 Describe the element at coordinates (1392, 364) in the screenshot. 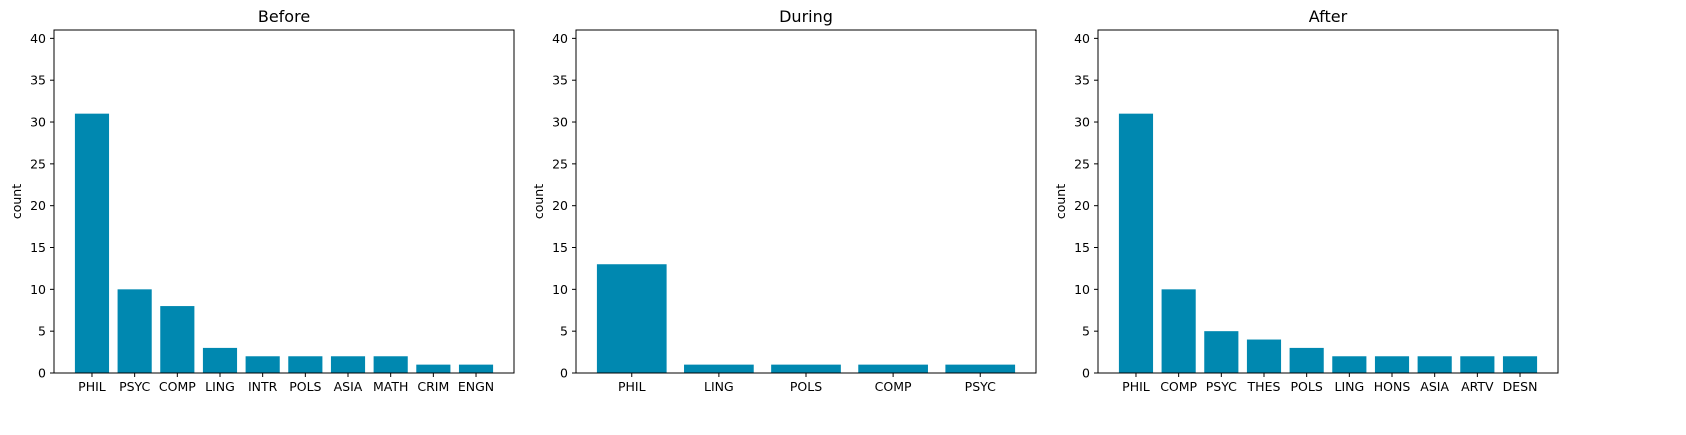

I see `bar-hons` at that location.